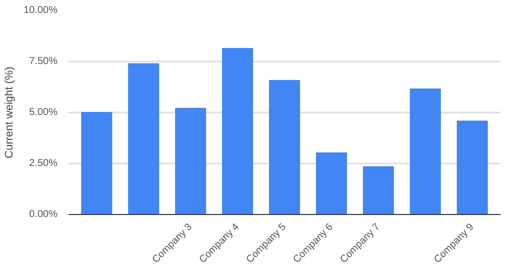  What do you see at coordinates (43, 214) in the screenshot?
I see `y-tick-label: 0.00%` at bounding box center [43, 214].